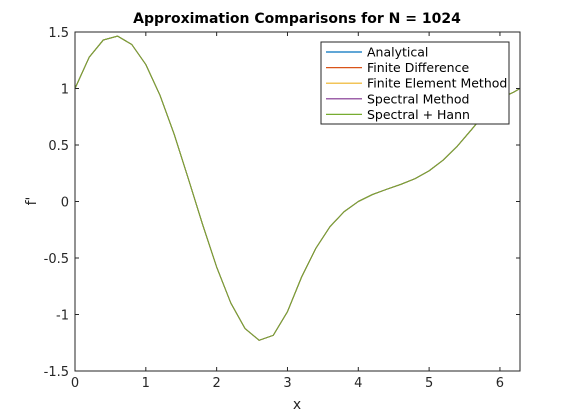 Image resolution: width=575 pixels, height=417 pixels. I want to click on x-tick-label: 2, so click(217, 383).